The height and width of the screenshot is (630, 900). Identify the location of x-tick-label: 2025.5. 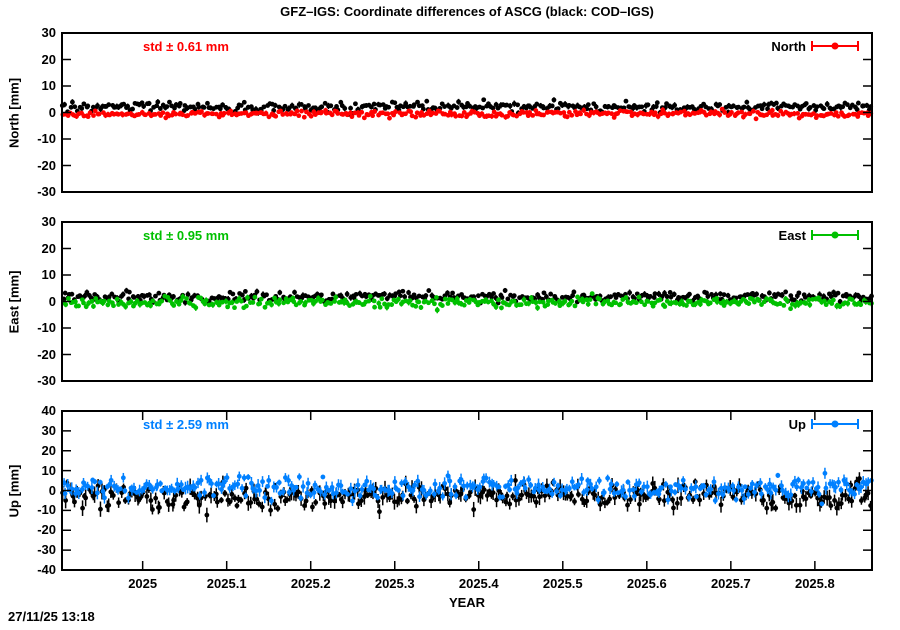
(562, 583).